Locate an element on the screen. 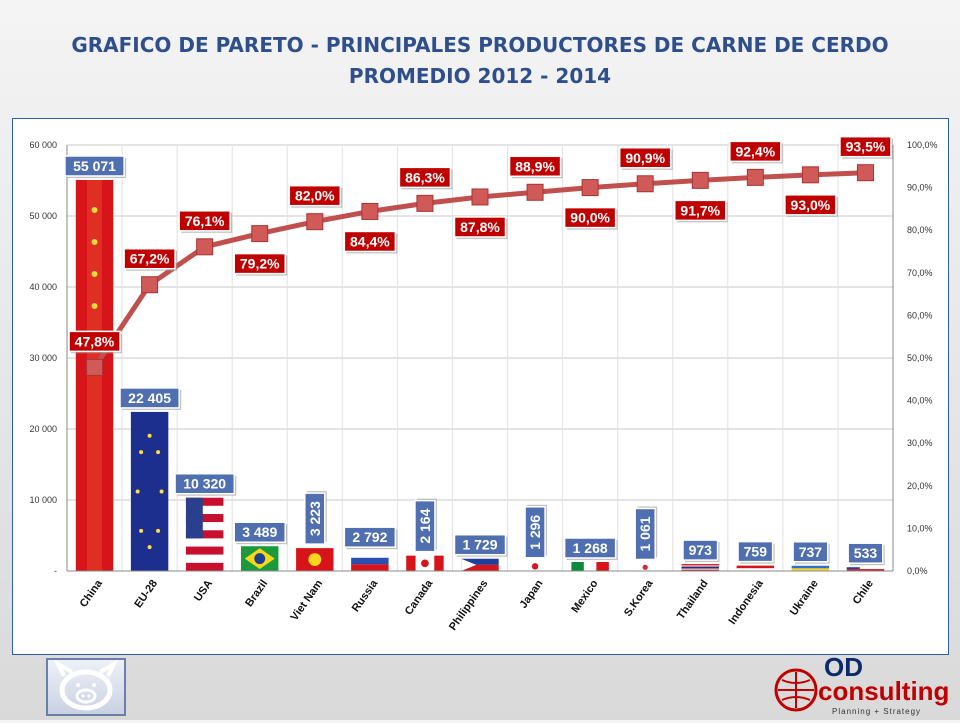  x-category-label: EU-28 is located at coordinates (146, 594).